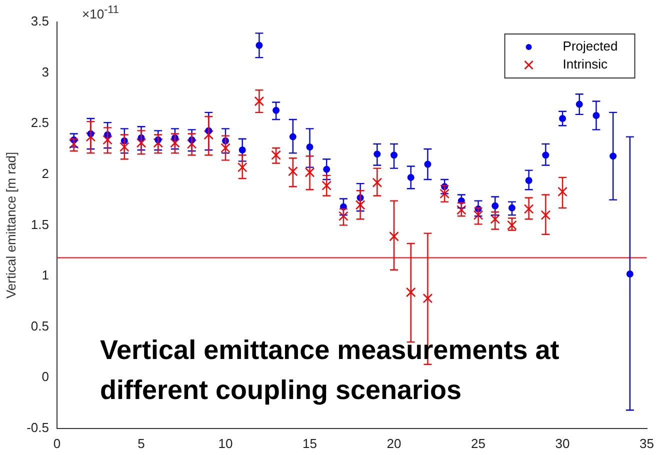  What do you see at coordinates (590, 46) in the screenshot?
I see `legend-label: Projected` at bounding box center [590, 46].